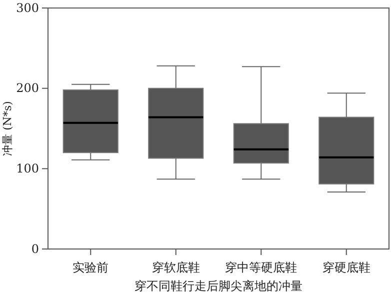  What do you see at coordinates (27, 88) in the screenshot?
I see `y-tick-label: 200` at bounding box center [27, 88].